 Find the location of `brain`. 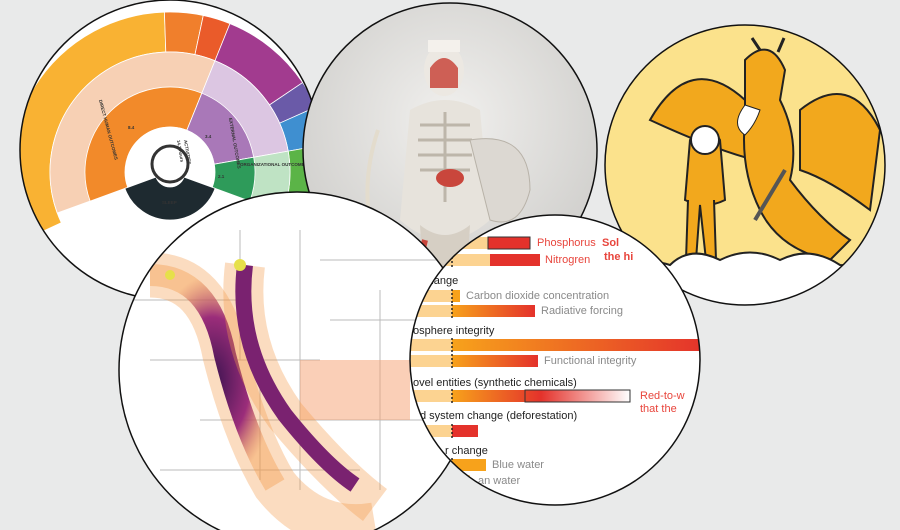

brain is located at coordinates (444, 73).